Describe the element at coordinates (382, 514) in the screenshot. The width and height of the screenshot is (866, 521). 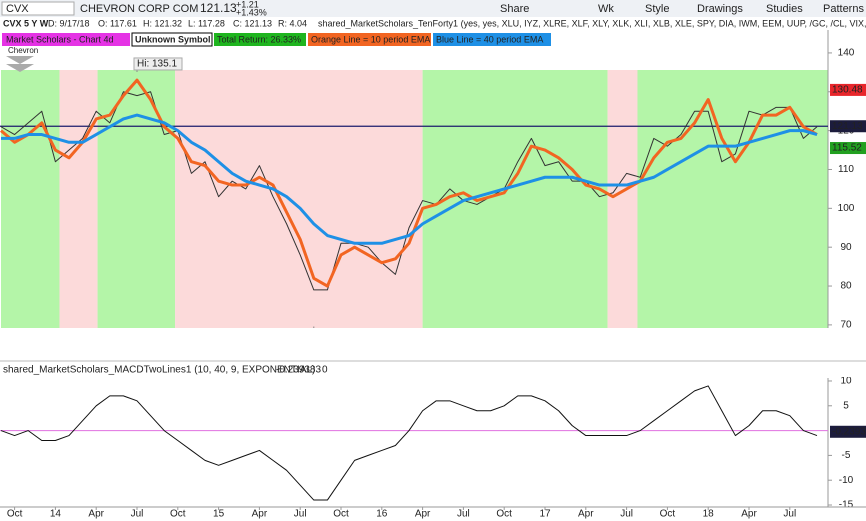
I see `x-tick-label: 16` at that location.